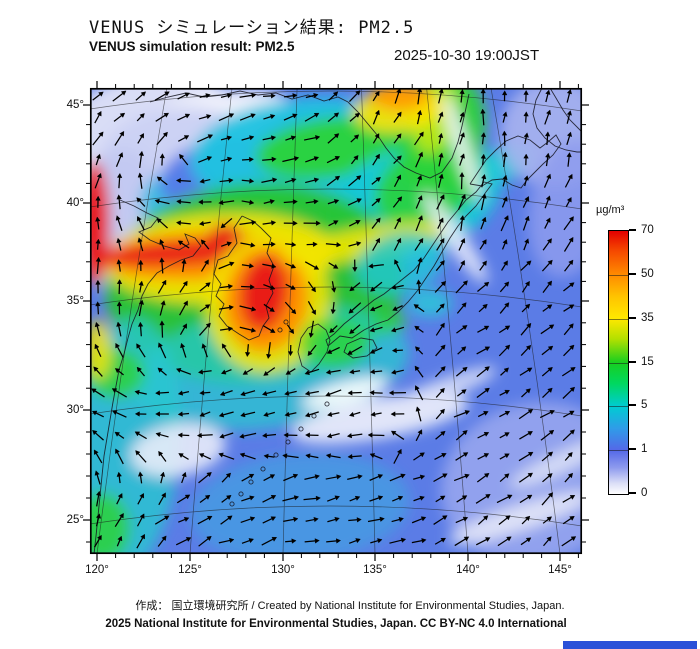  Describe the element at coordinates (610, 210) in the screenshot. I see `colorbar-unit-label: µg/m³` at that location.